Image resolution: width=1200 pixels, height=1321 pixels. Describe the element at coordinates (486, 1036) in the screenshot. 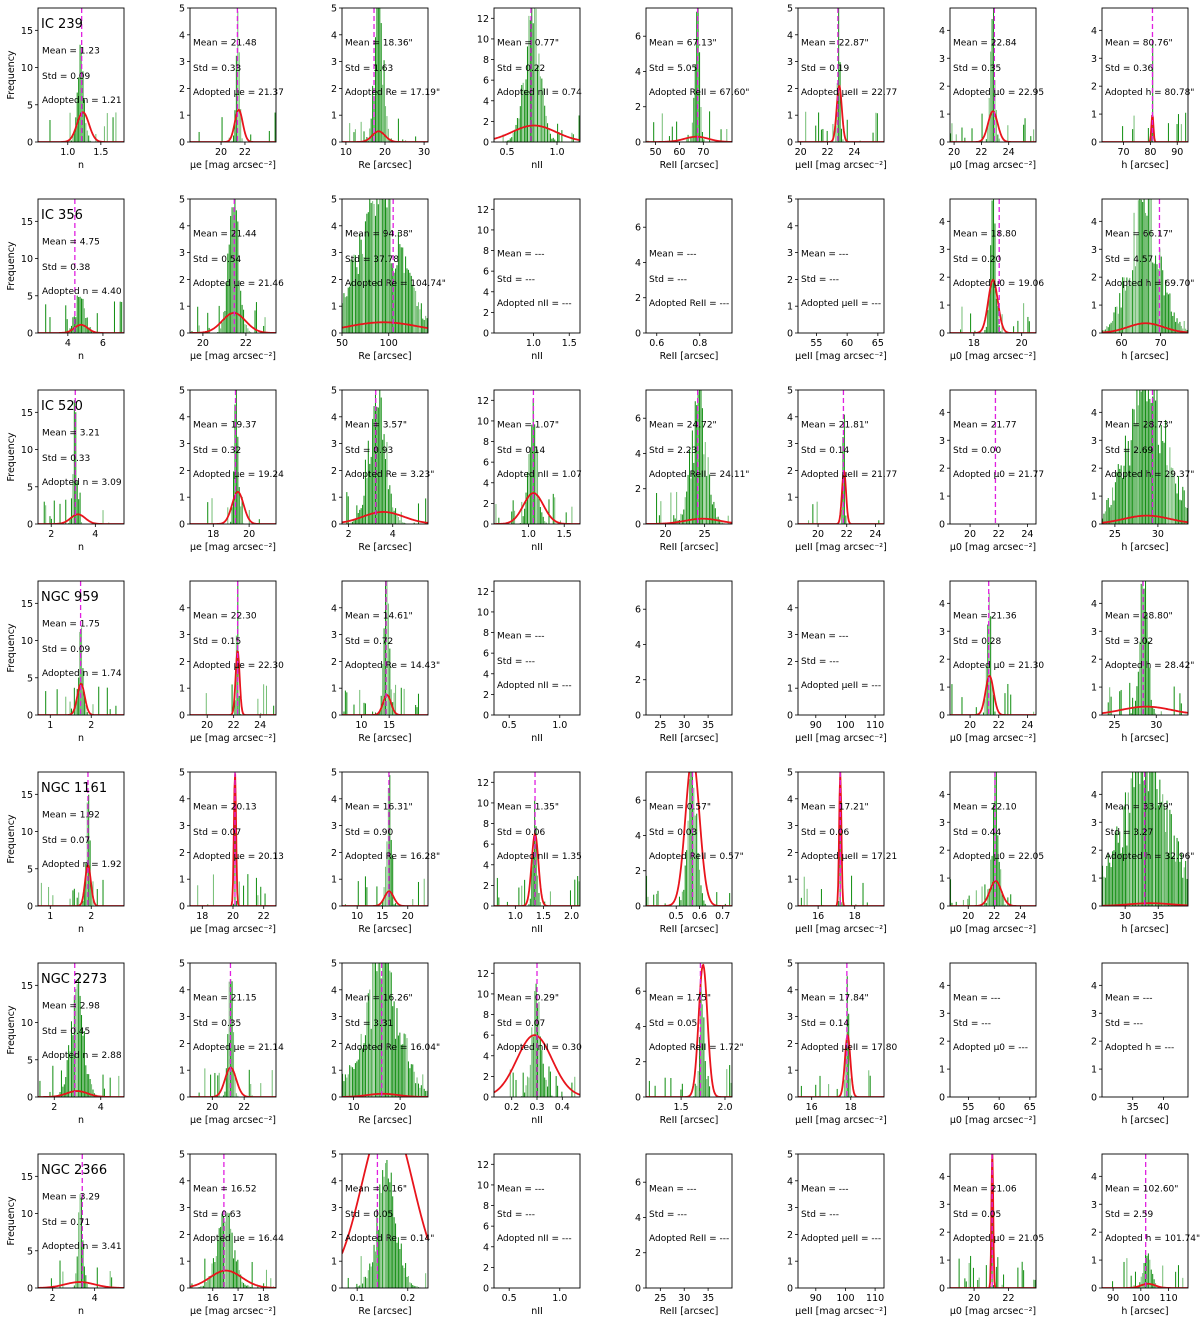

I see `y-tick-label: 6` at that location.